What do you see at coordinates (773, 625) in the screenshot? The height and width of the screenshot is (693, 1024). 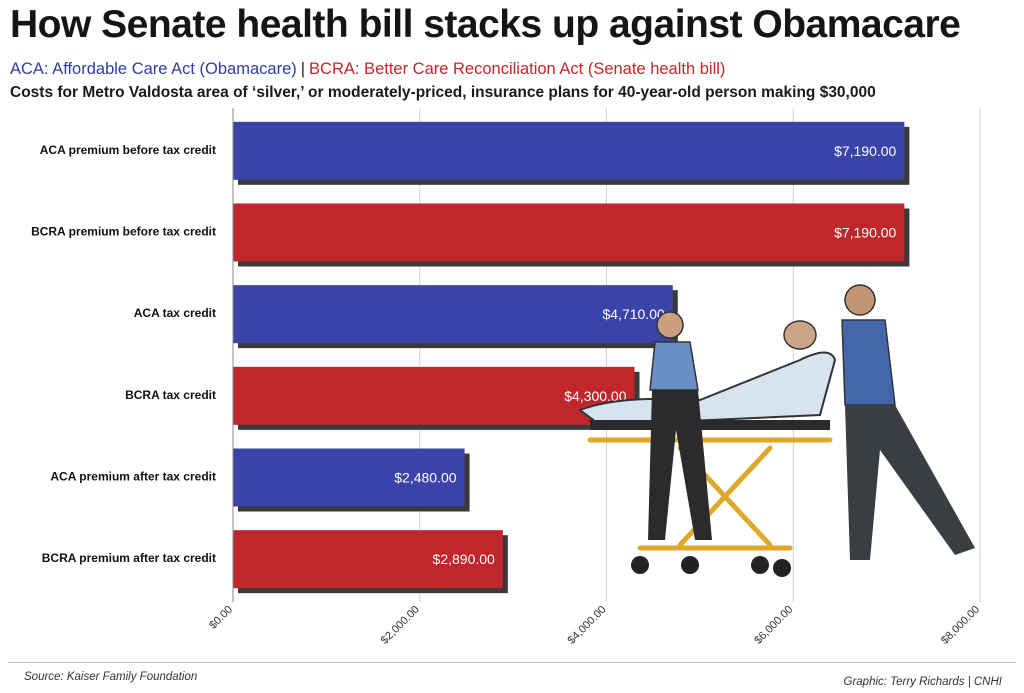 I see `x-tick-label: $6,000.00` at bounding box center [773, 625].